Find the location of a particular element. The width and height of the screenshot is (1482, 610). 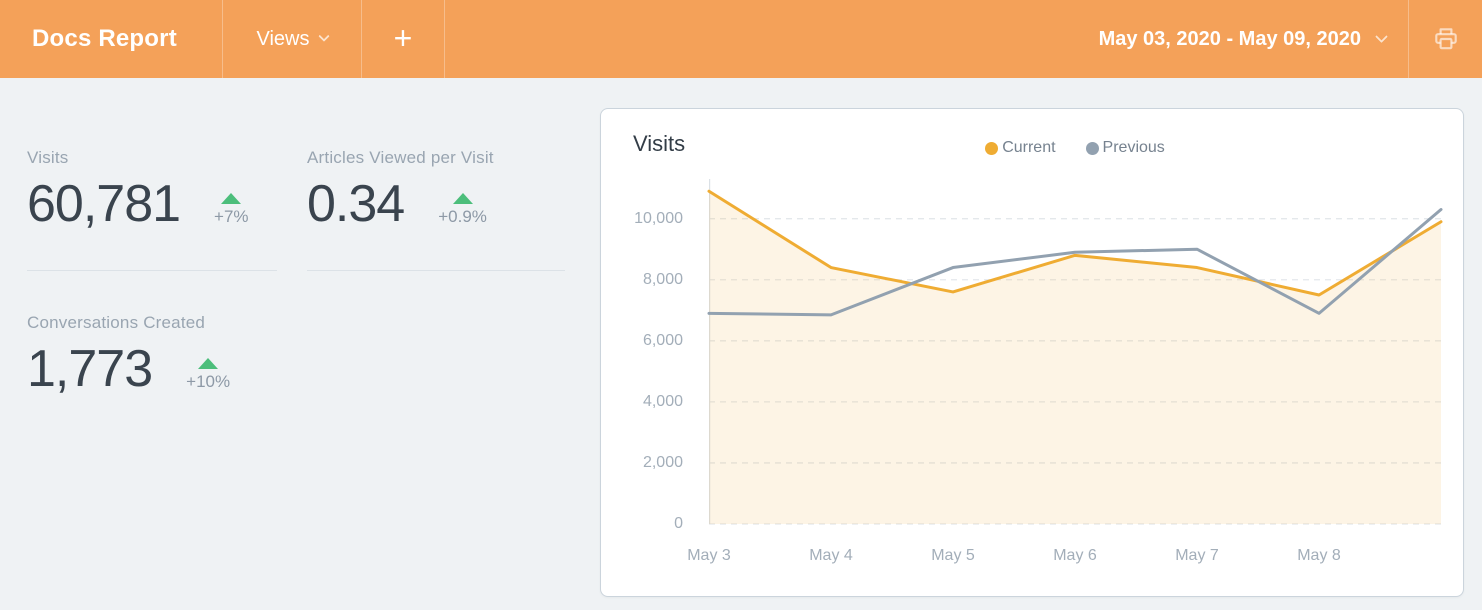

print-button is located at coordinates (1445, 39).